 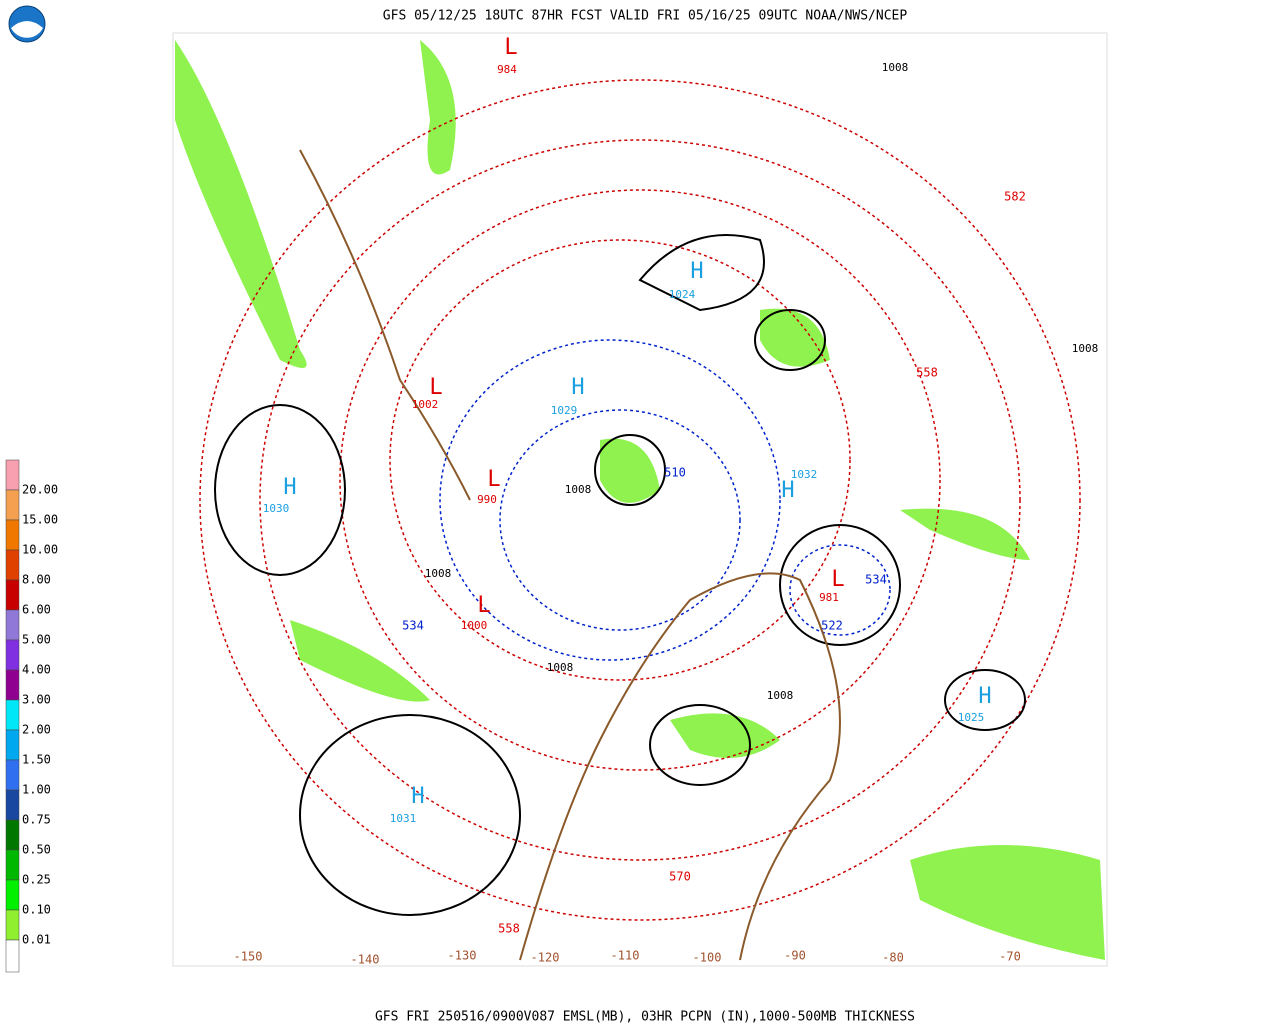 What do you see at coordinates (680, 877) in the screenshot?
I see `thickness-label: 570` at bounding box center [680, 877].